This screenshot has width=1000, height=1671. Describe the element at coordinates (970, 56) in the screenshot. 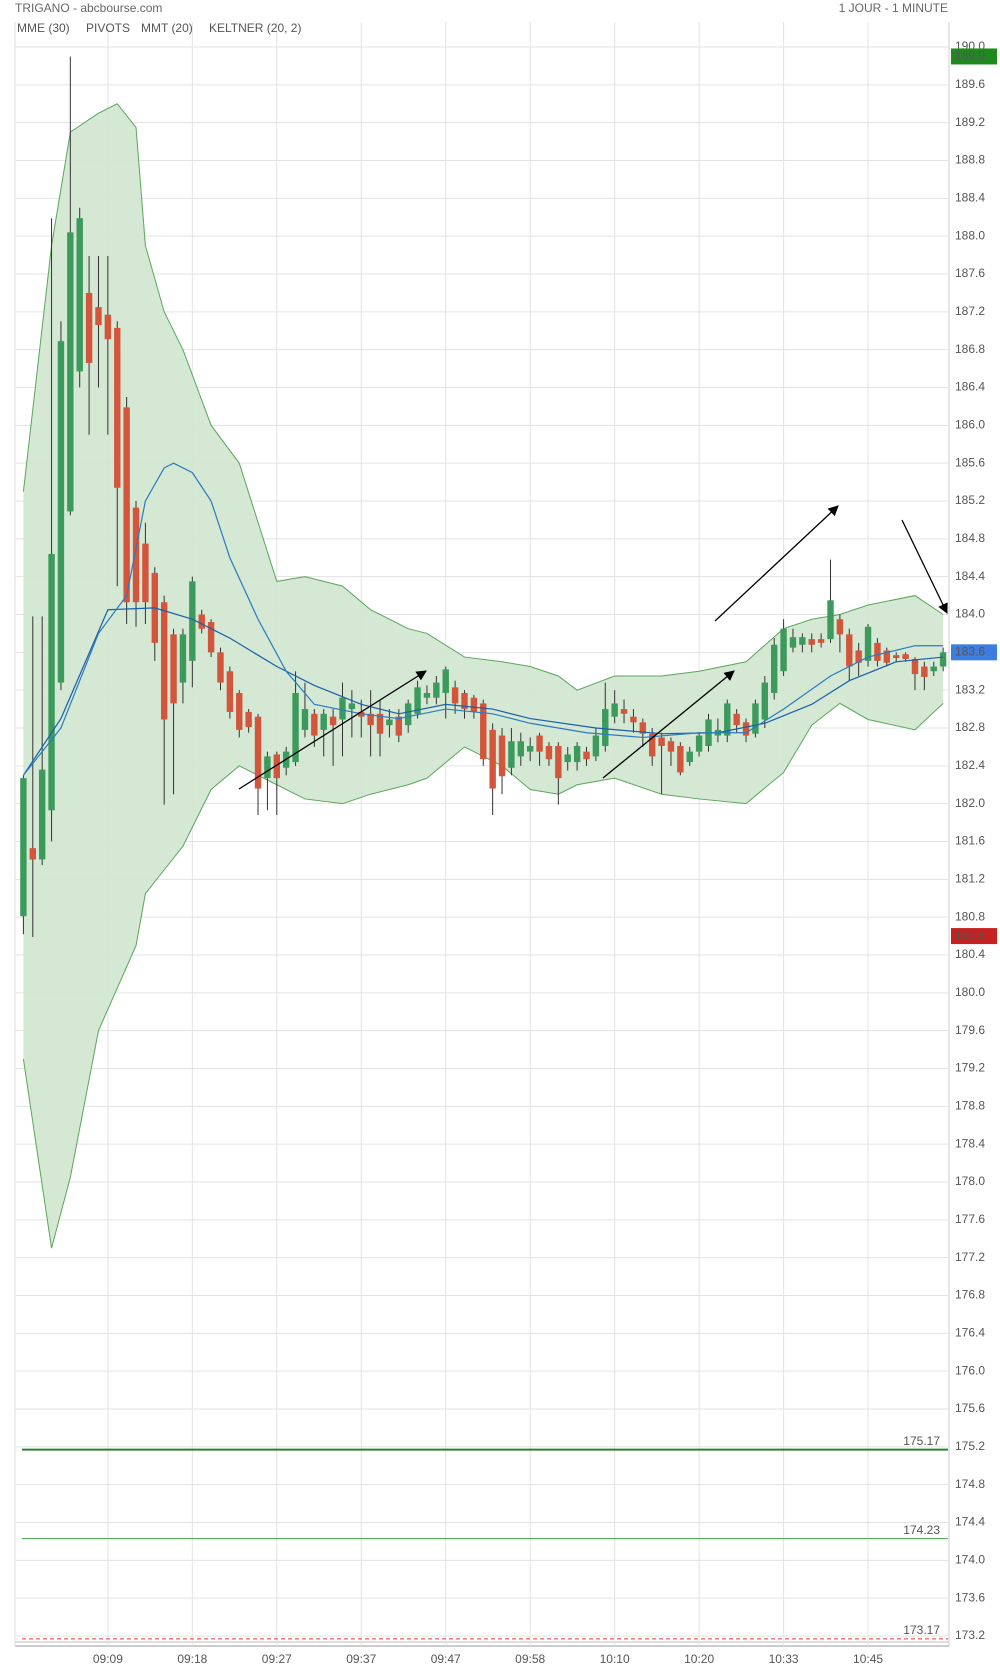

I see `price-tag-label: 189.9` at that location.